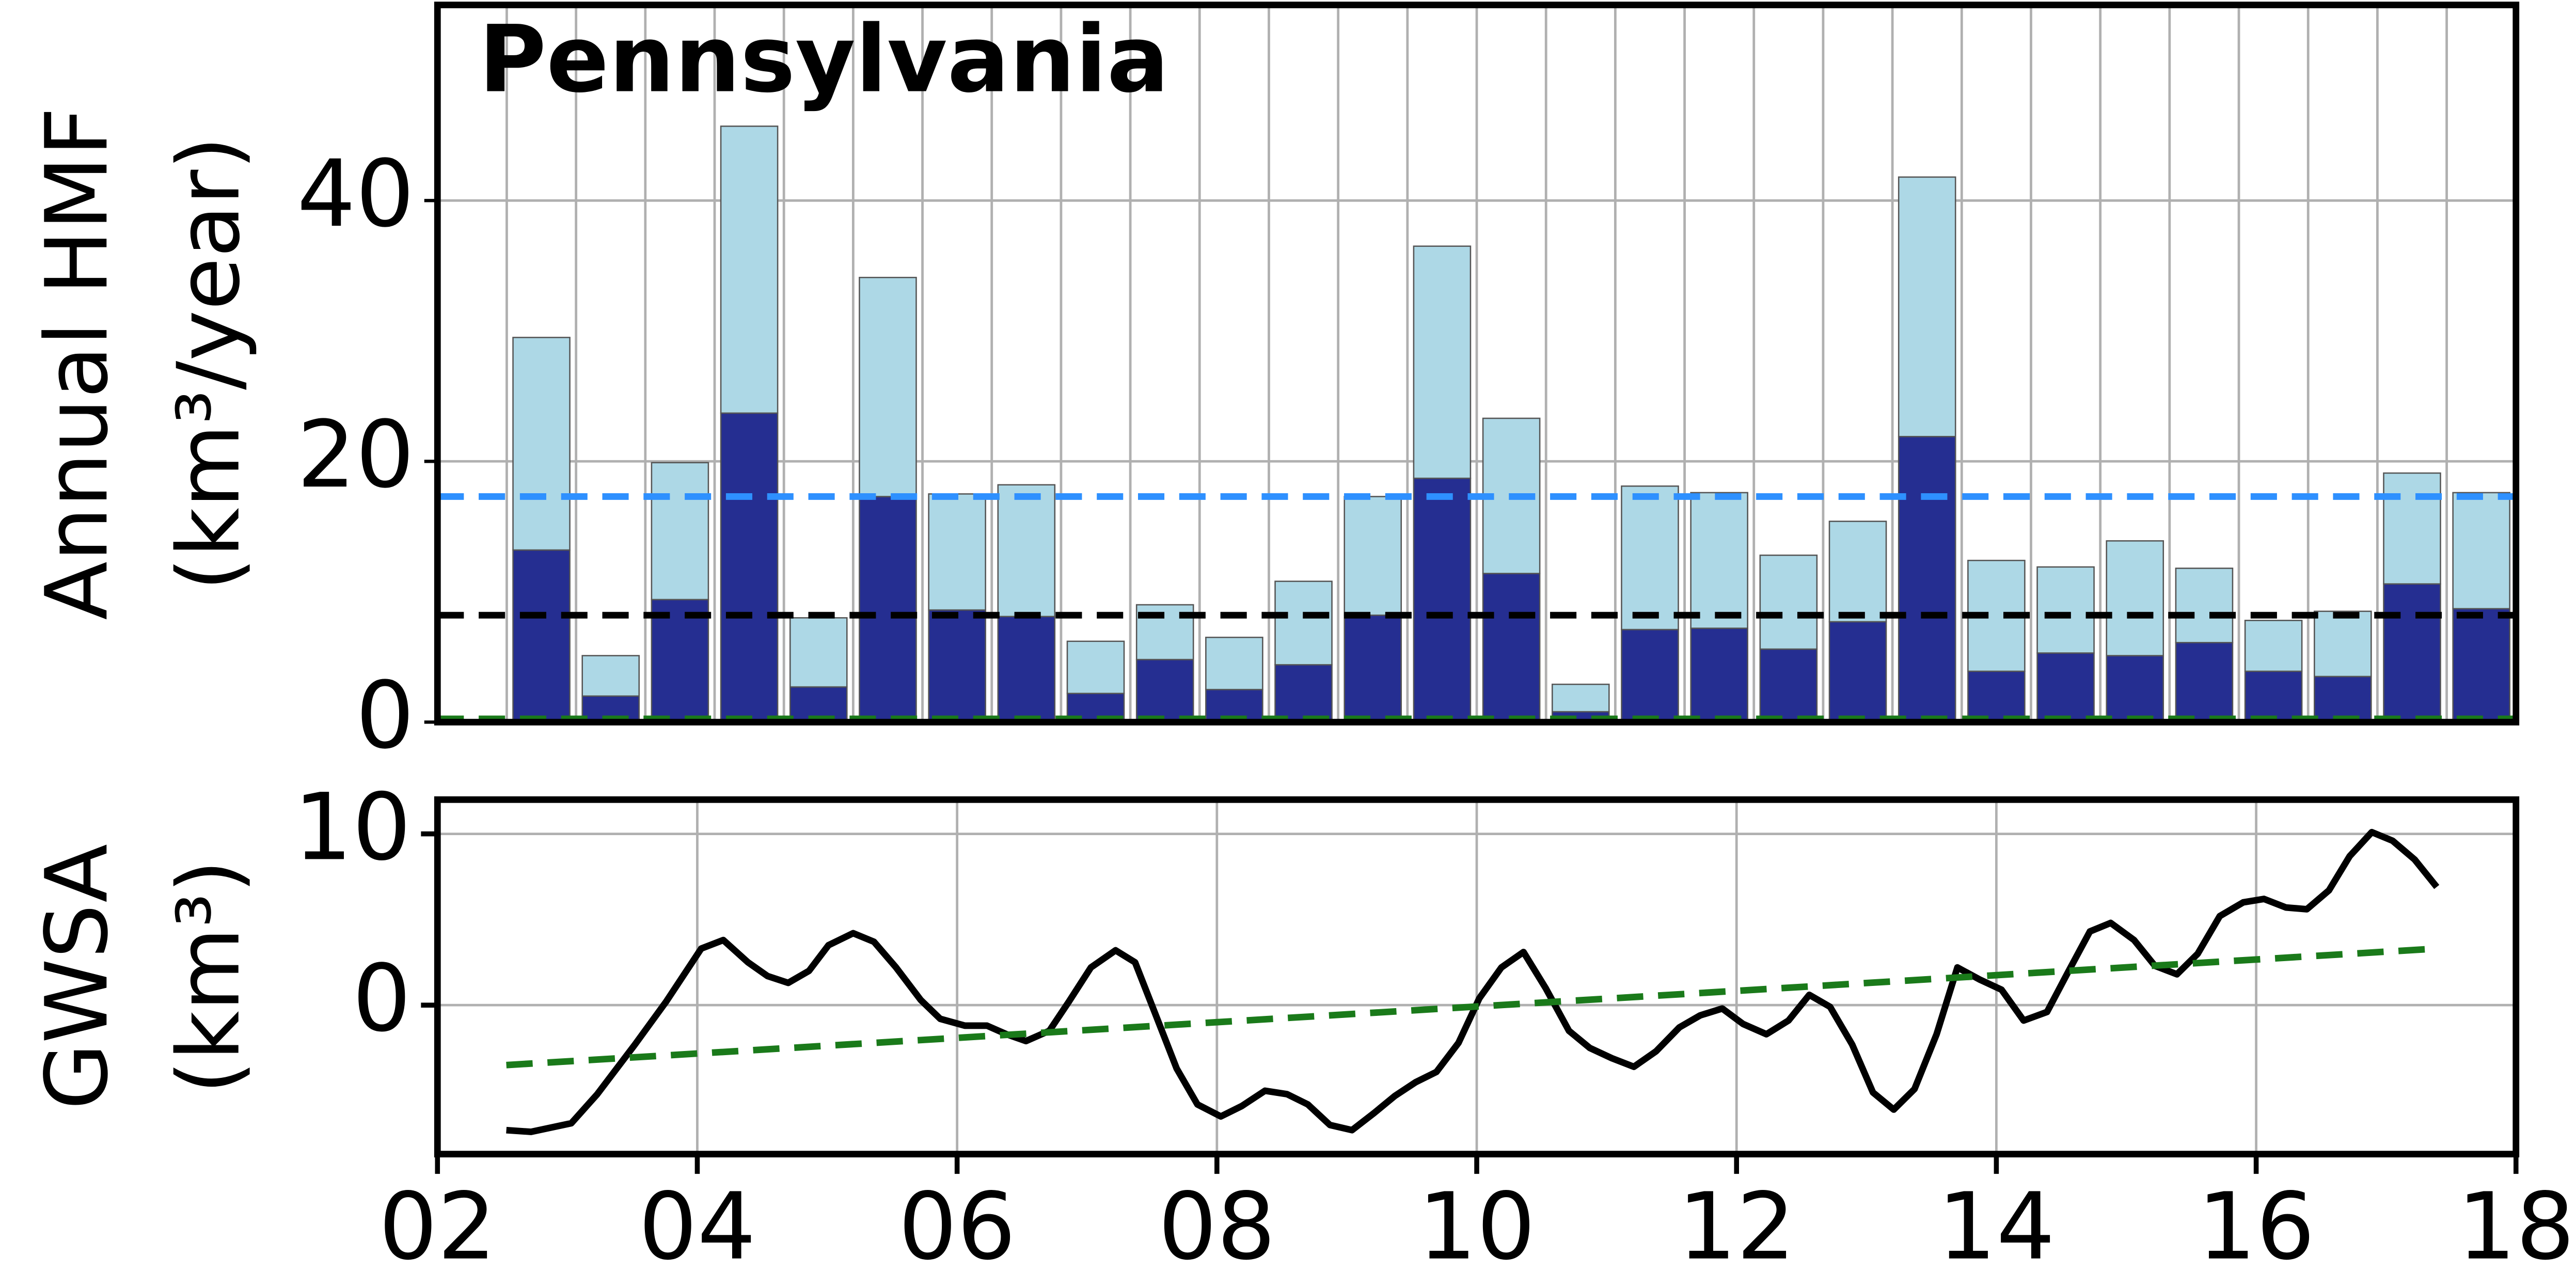 This screenshot has height=1286, width=2576. What do you see at coordinates (353, 827) in the screenshot?
I see `y-tick-label: 10` at bounding box center [353, 827].